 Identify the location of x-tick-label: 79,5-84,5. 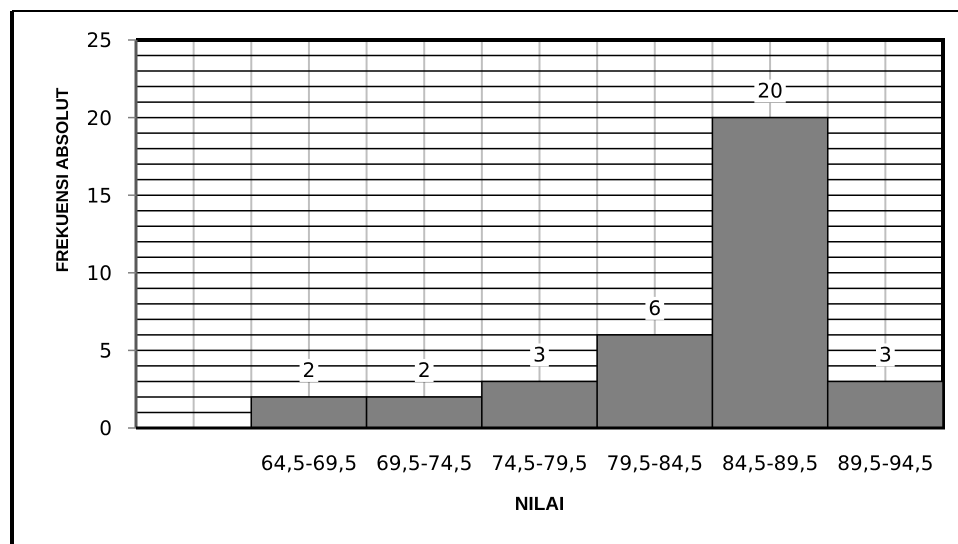
(654, 463).